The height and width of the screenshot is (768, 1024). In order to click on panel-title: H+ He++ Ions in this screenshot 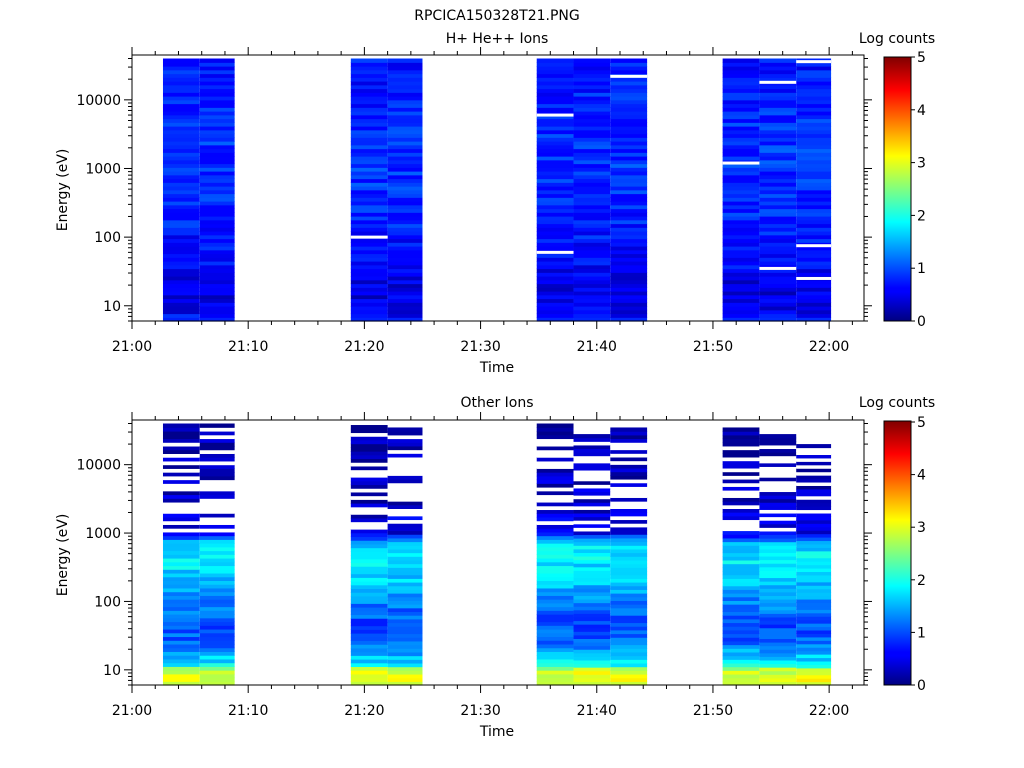, I will do `click(497, 39)`.